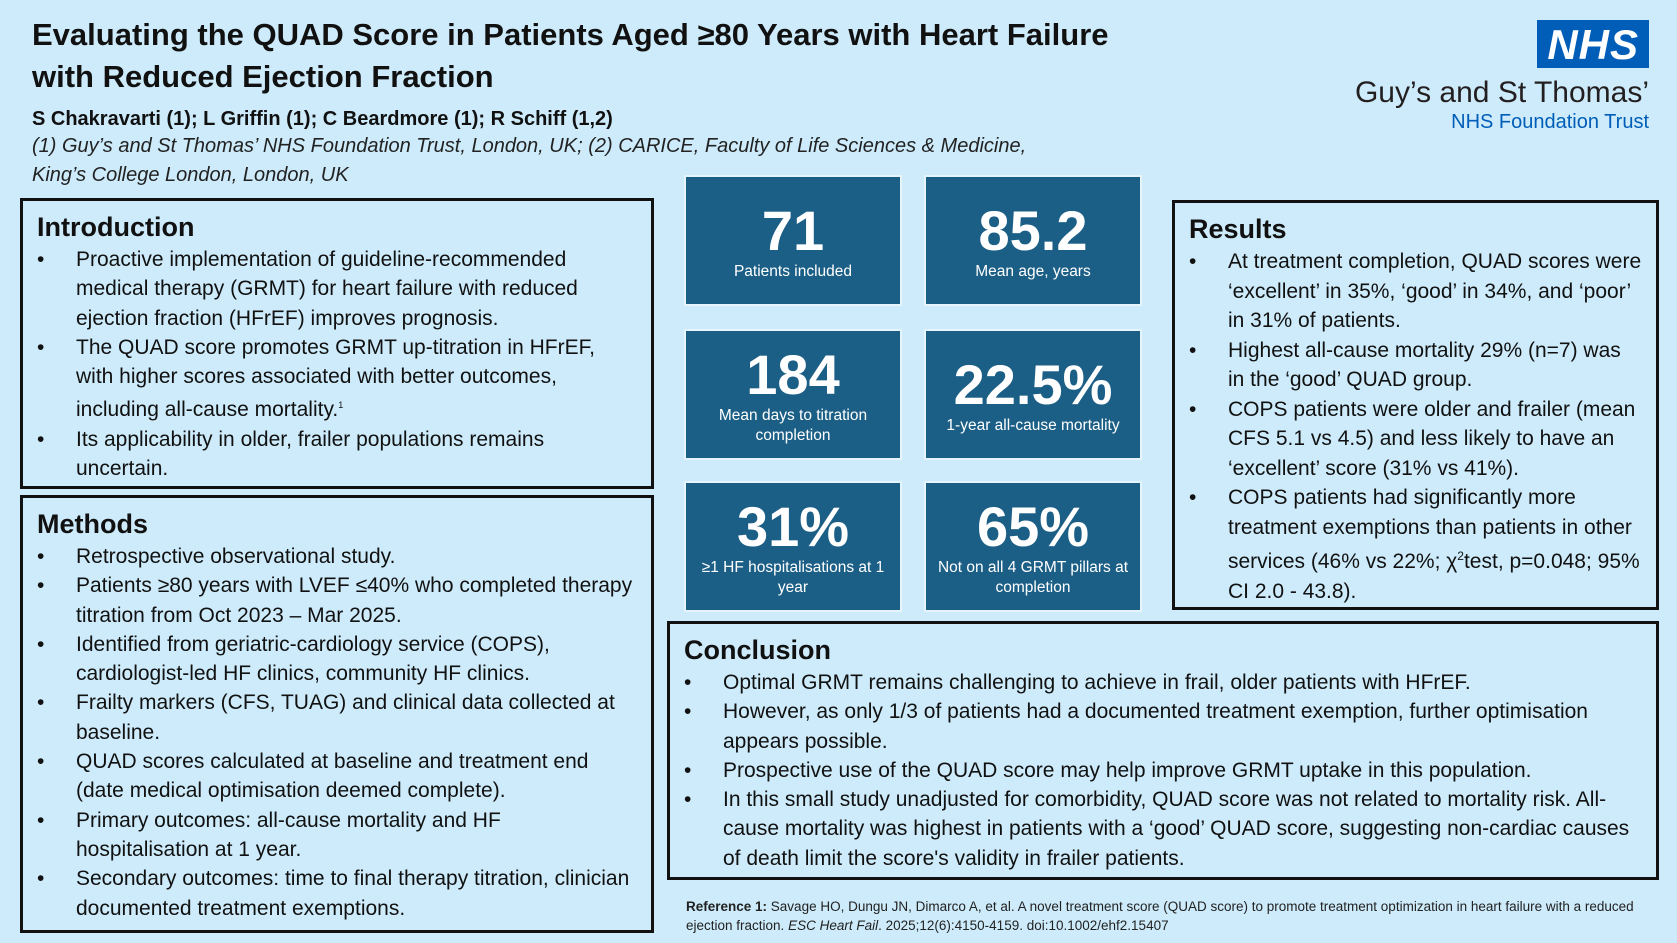 The image size is (1677, 943). What do you see at coordinates (793, 577) in the screenshot?
I see `stat-label: ≥1 HF hospitalisations at 1 year` at bounding box center [793, 577].